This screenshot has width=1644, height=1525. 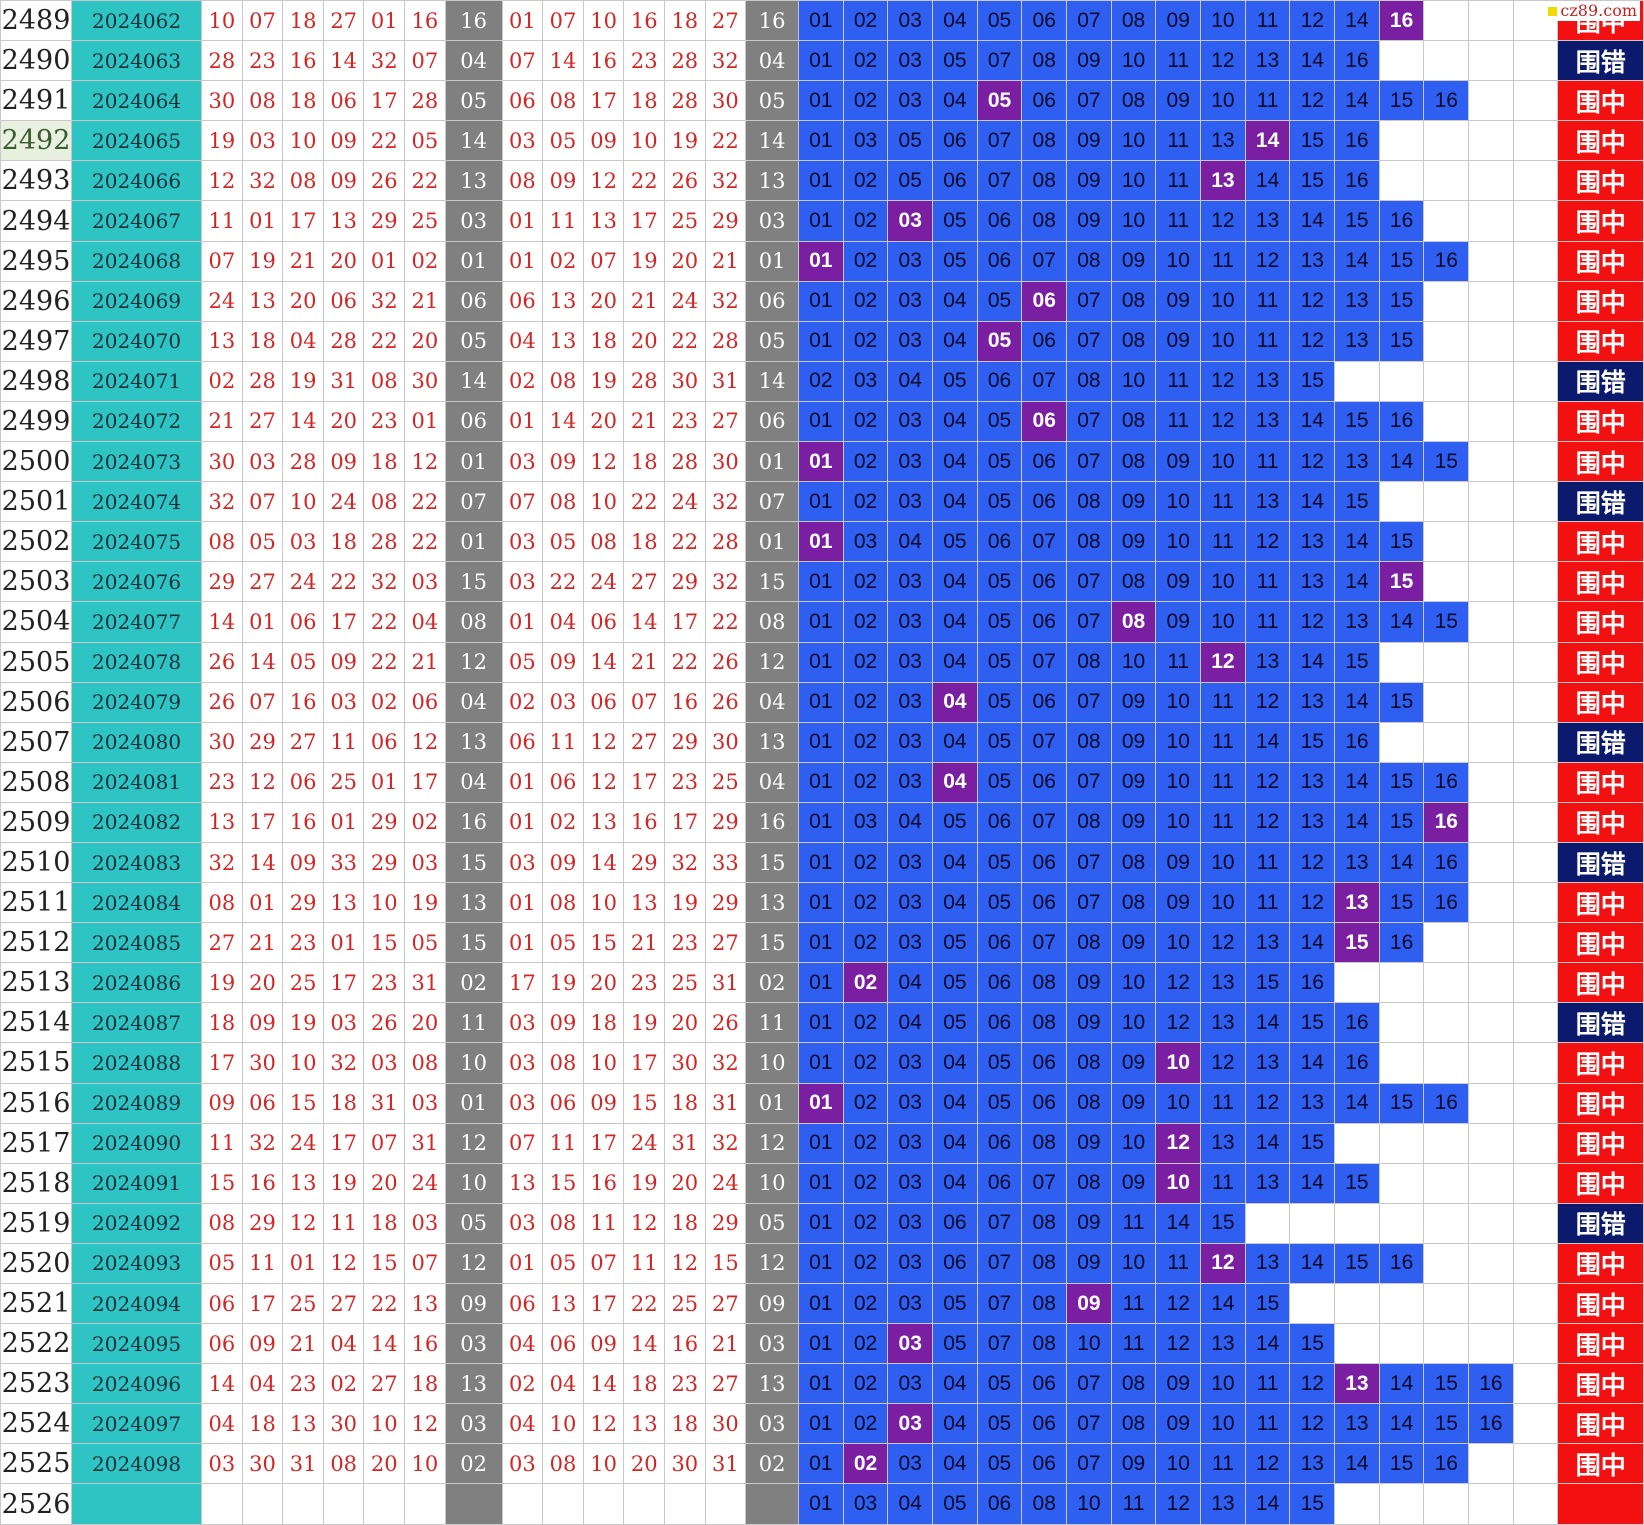 What do you see at coordinates (1089, 221) in the screenshot?
I see `candidate-cell: 09` at bounding box center [1089, 221].